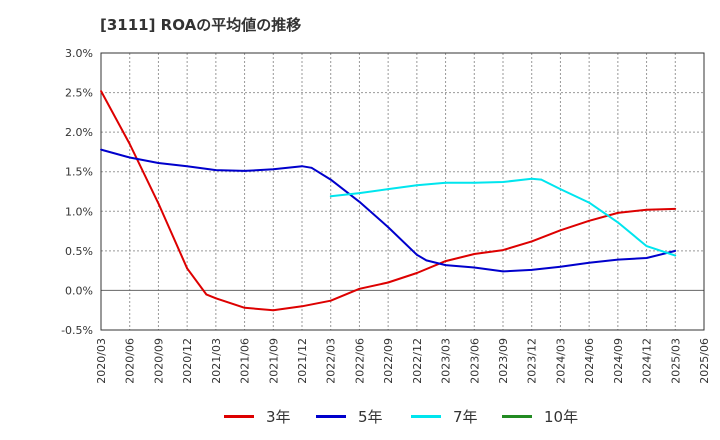 The width and height of the screenshot is (720, 440). Describe the element at coordinates (388, 361) in the screenshot. I see `x-tick-label: 2022/09` at that location.